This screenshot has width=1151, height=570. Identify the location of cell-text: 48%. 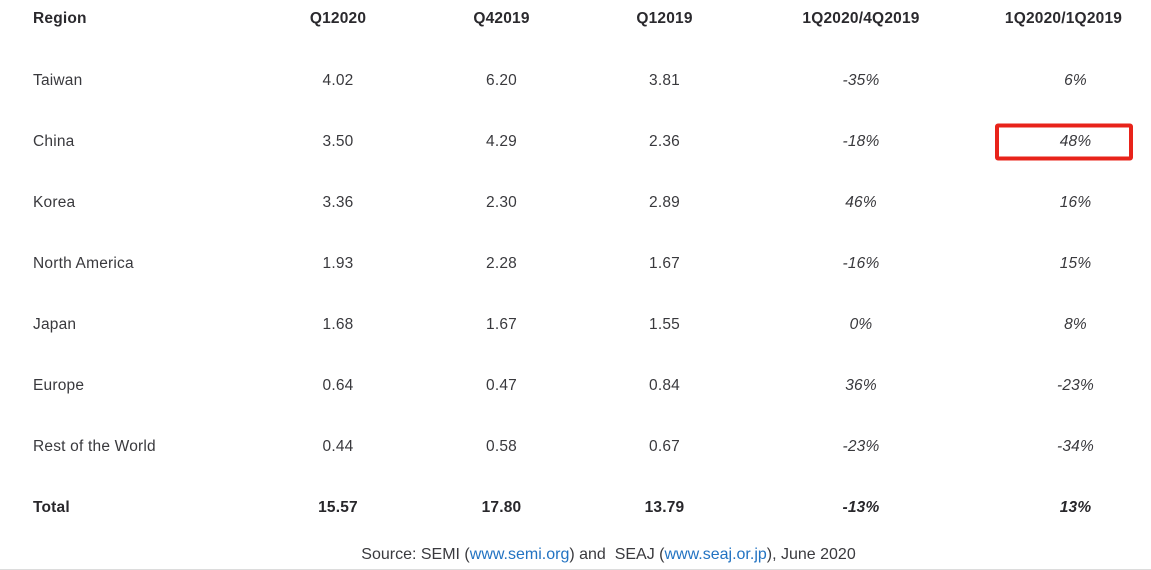
(1075, 141).